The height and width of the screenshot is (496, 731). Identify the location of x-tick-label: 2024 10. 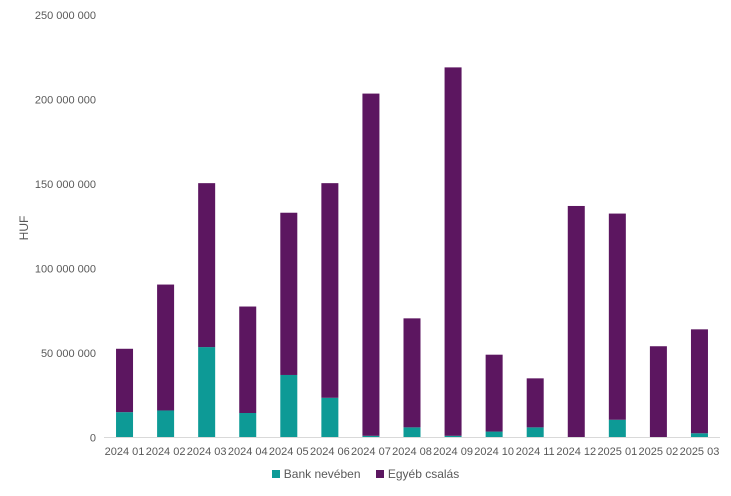
(494, 452).